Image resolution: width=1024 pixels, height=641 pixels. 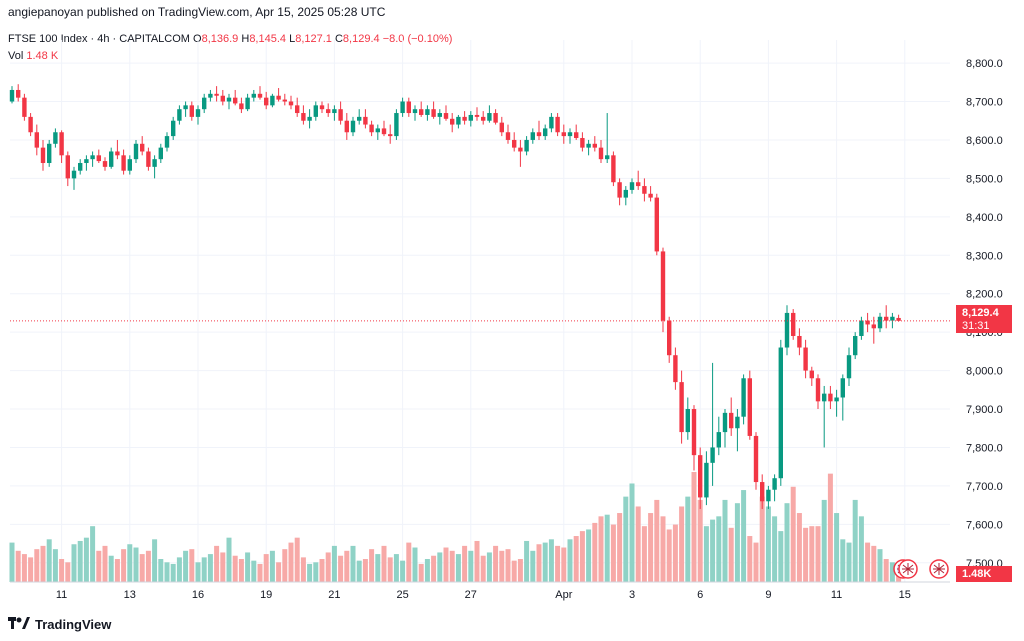 What do you see at coordinates (220, 39) in the screenshot?
I see `open-value: 8,136.9` at bounding box center [220, 39].